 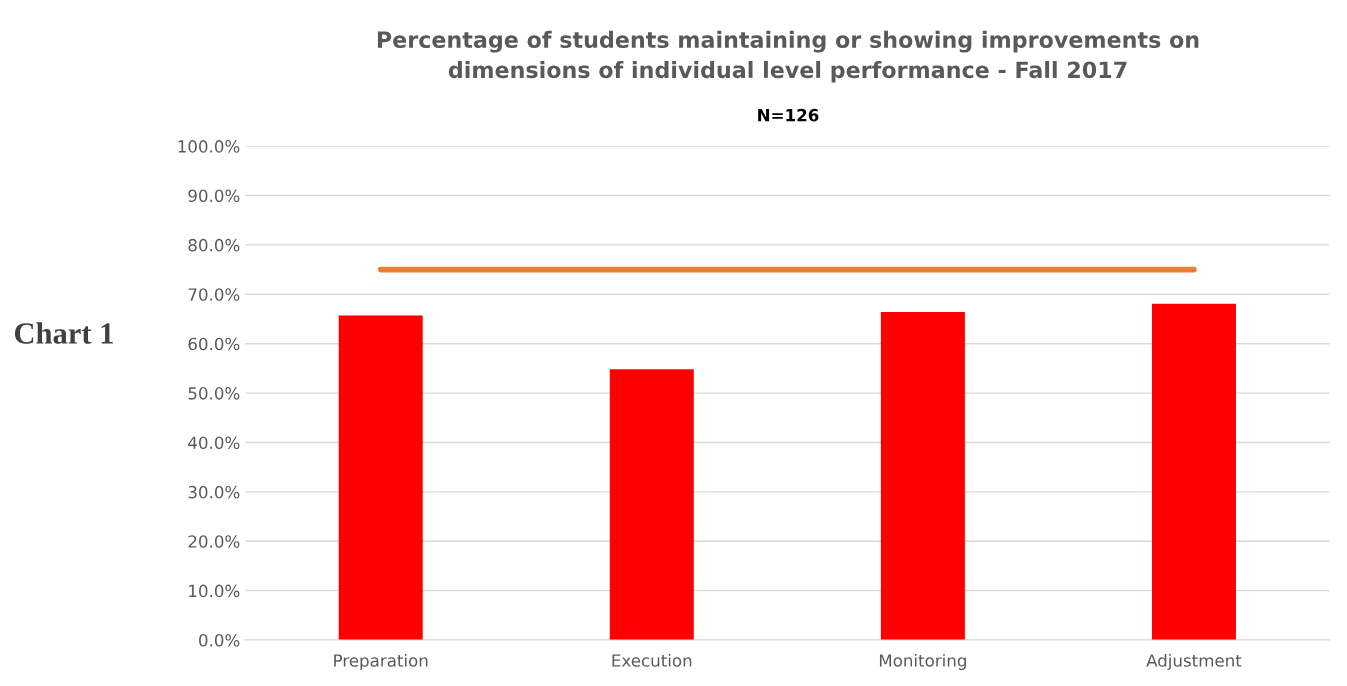 I want to click on chart-subtitle: N=126, so click(x=788, y=115).